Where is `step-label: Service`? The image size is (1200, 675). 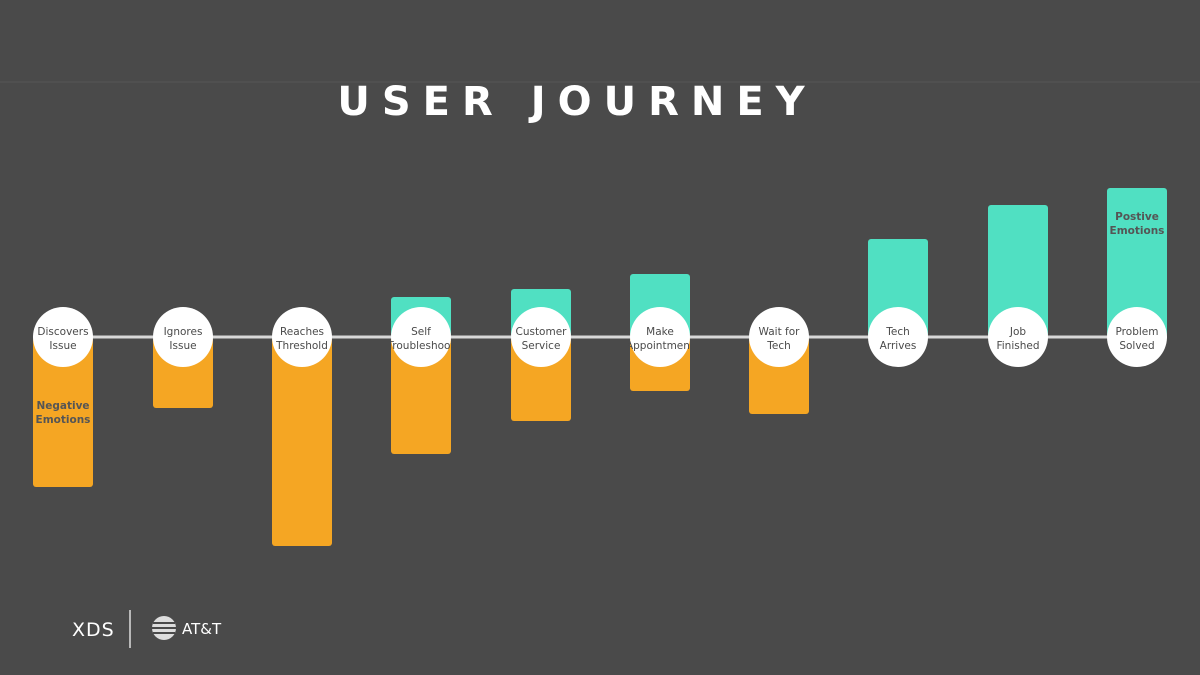
step-label: Service is located at coordinates (541, 346).